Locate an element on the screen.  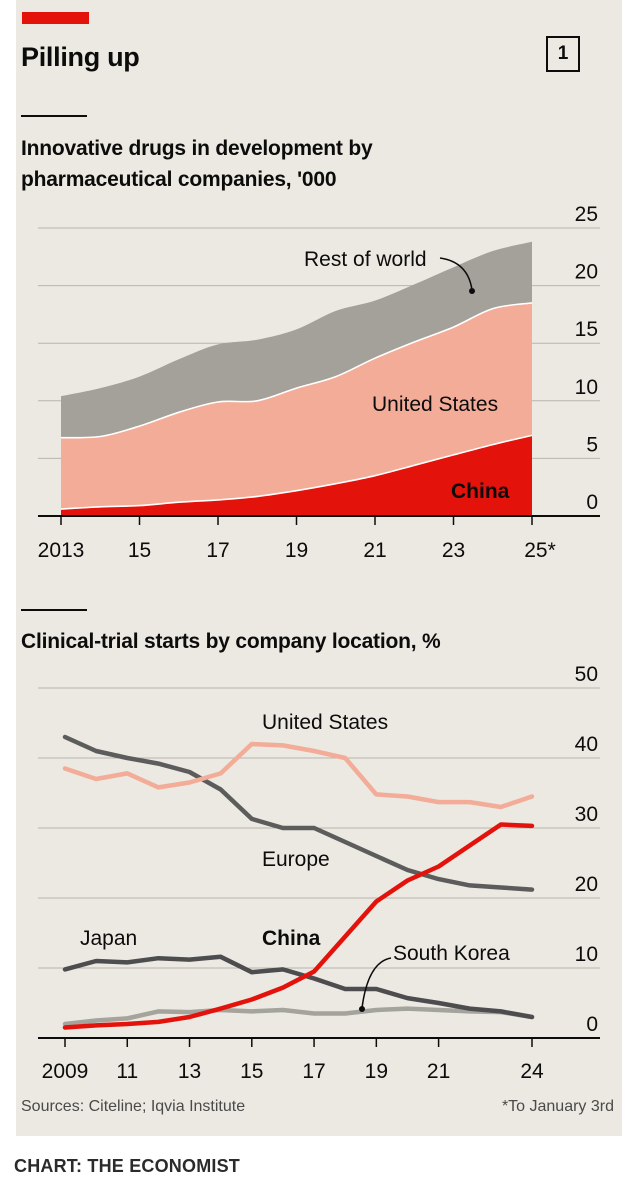
x-tick-label: 23 is located at coordinates (453, 550).